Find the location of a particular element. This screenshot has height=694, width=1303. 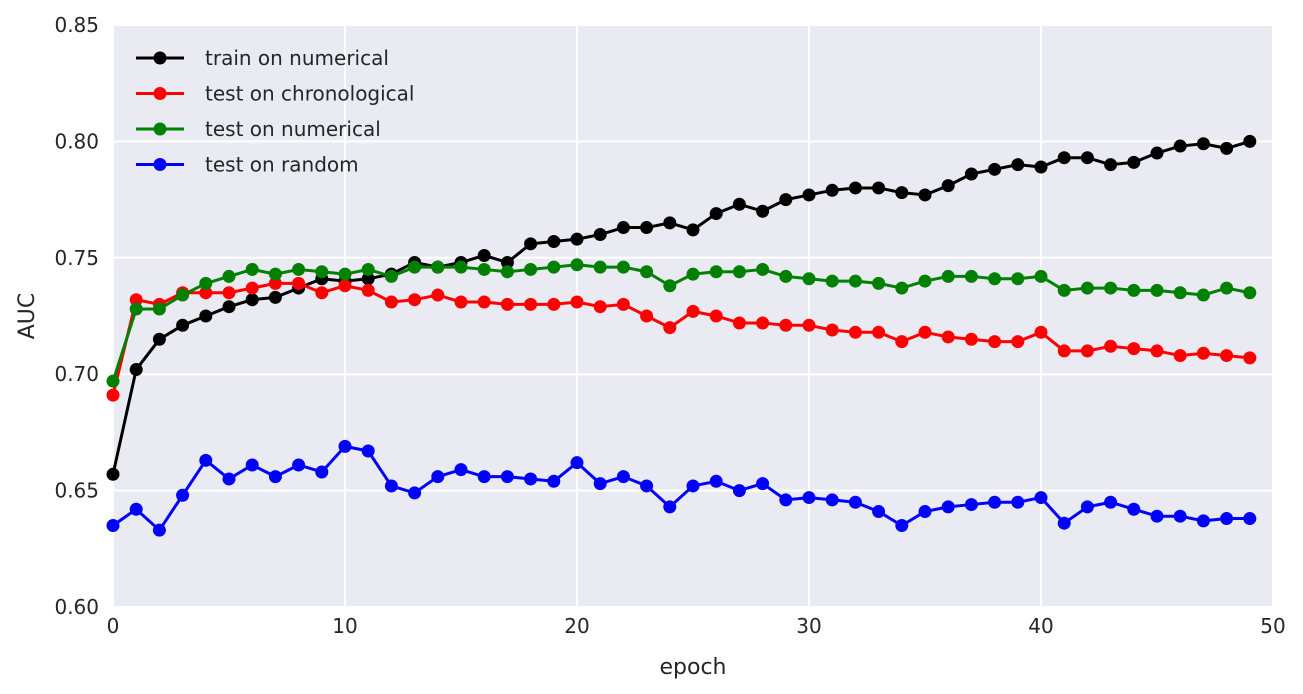

x-tick-label: 40 is located at coordinates (1040, 626).